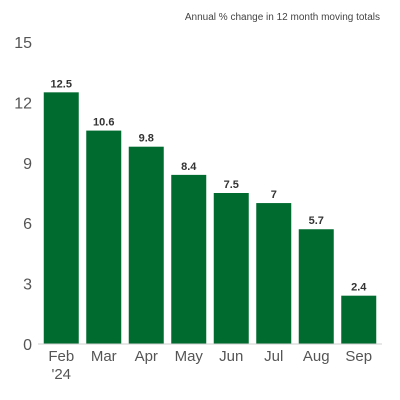  Describe the element at coordinates (274, 195) in the screenshot. I see `data-label: 7` at that location.